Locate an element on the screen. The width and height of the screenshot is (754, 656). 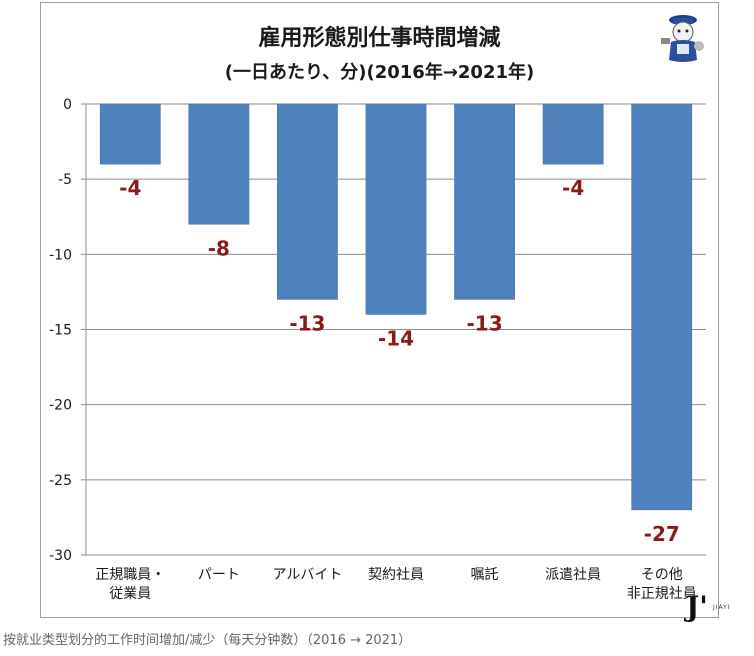
y-tick-label: -5 is located at coordinates (65, 180).